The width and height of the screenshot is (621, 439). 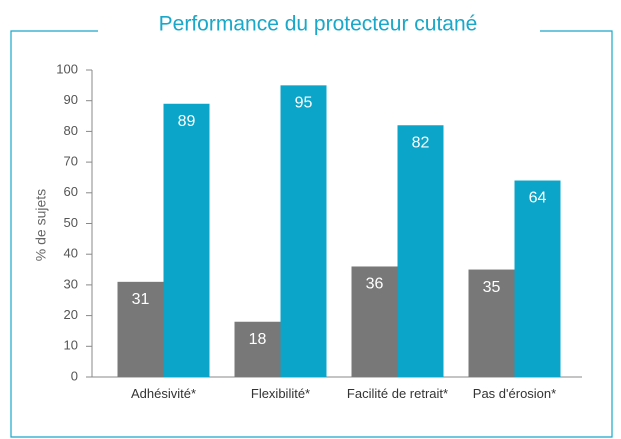 What do you see at coordinates (492, 287) in the screenshot?
I see `data-label: 35` at bounding box center [492, 287].